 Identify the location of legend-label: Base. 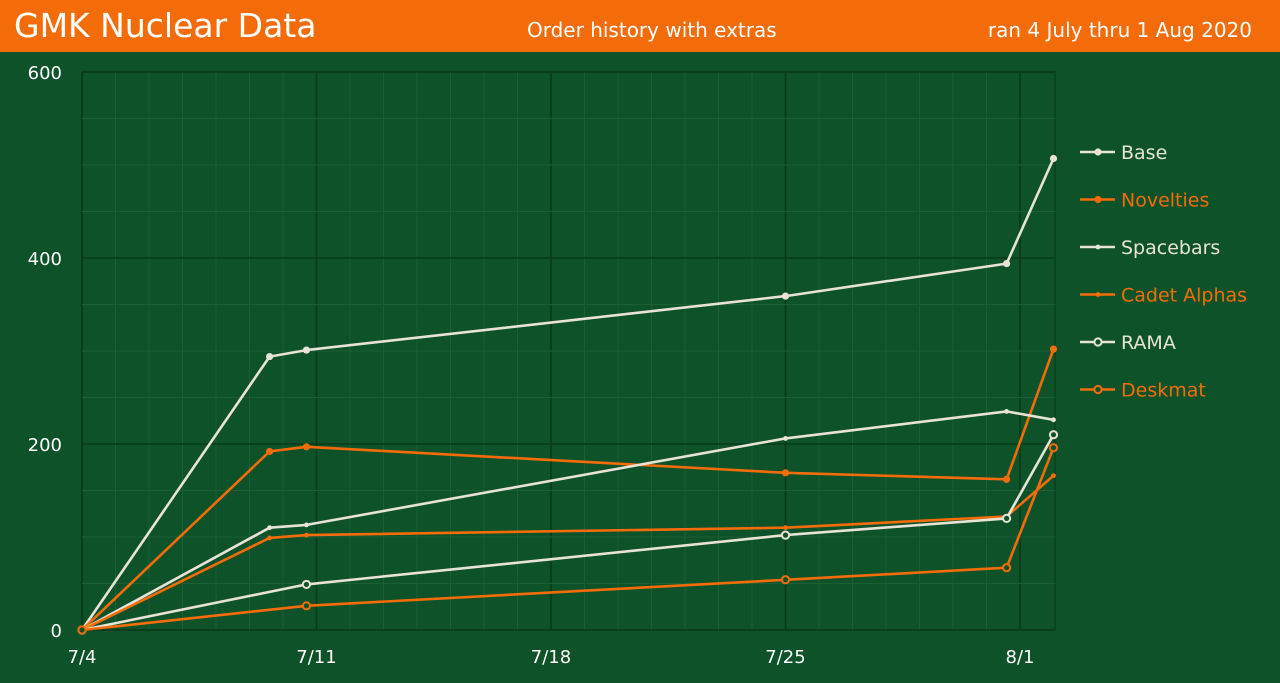
(1144, 153).